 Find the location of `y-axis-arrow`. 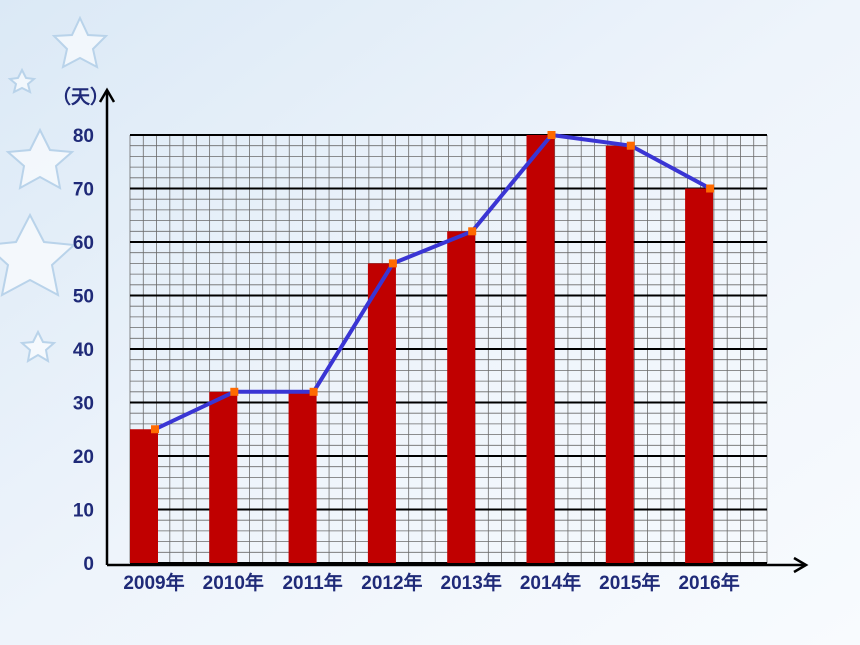

y-axis-arrow is located at coordinates (107, 95).